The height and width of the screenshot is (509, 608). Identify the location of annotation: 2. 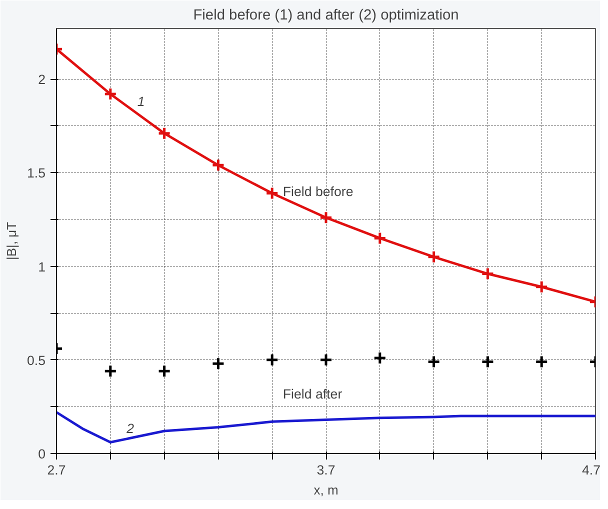
(130, 428).